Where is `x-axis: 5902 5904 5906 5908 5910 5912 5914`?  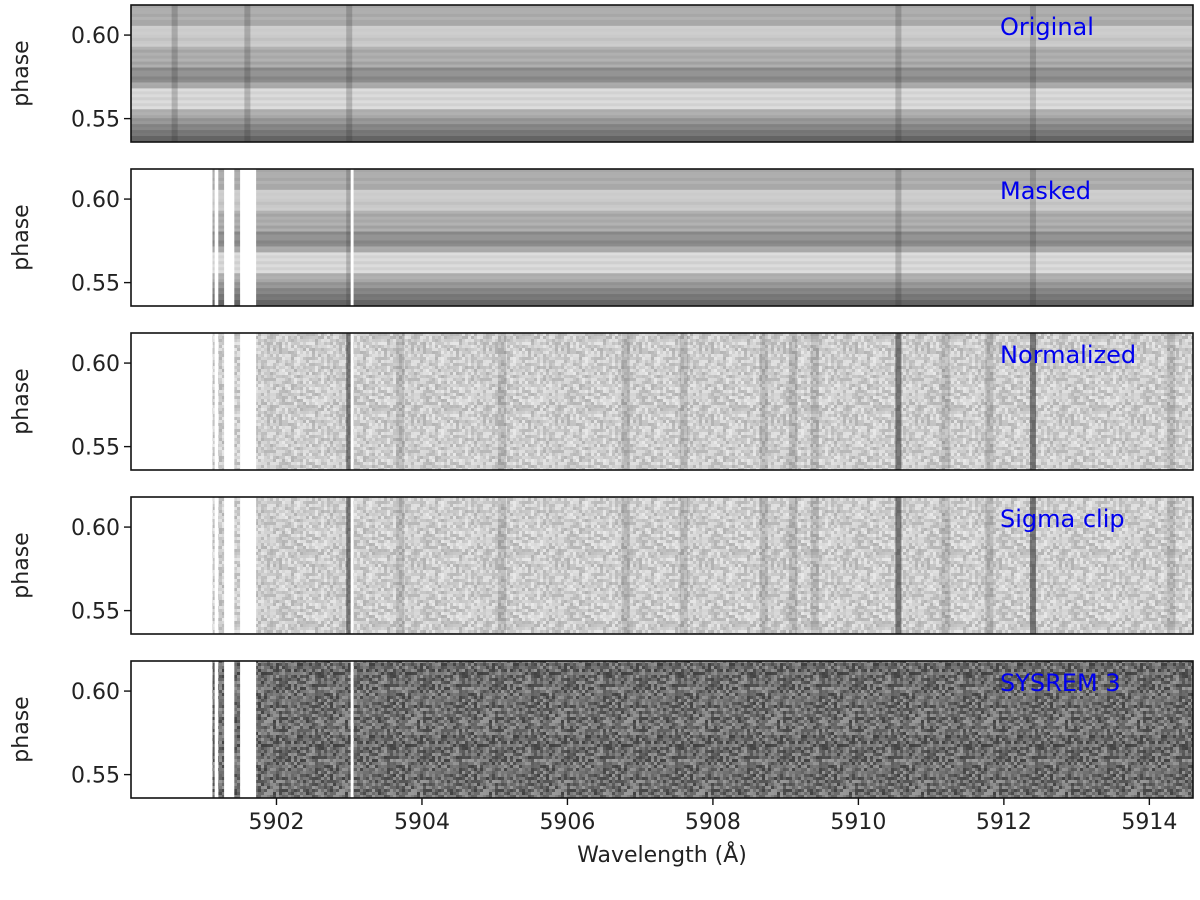 x-axis: 5902 5904 5906 5908 5910 5912 5914 is located at coordinates (712, 816).